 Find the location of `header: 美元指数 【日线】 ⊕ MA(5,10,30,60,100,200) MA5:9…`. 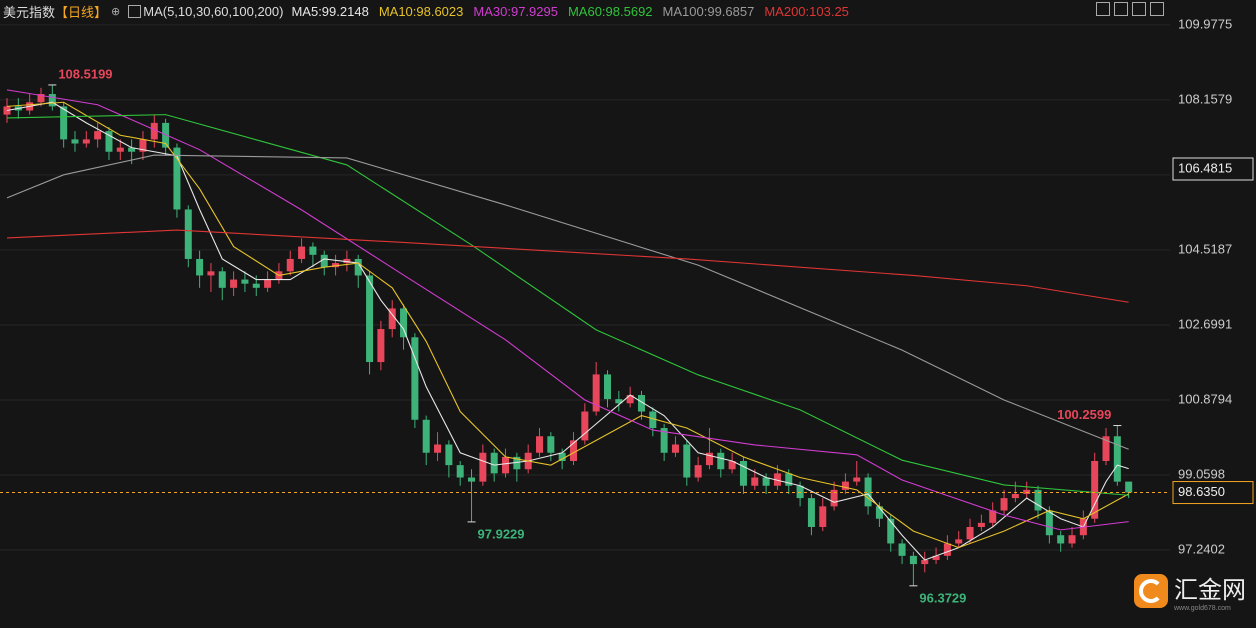

header: 美元指数 【日线】 ⊕ MA(5,10,30,60,100,200) MA5:9… is located at coordinates (426, 11).